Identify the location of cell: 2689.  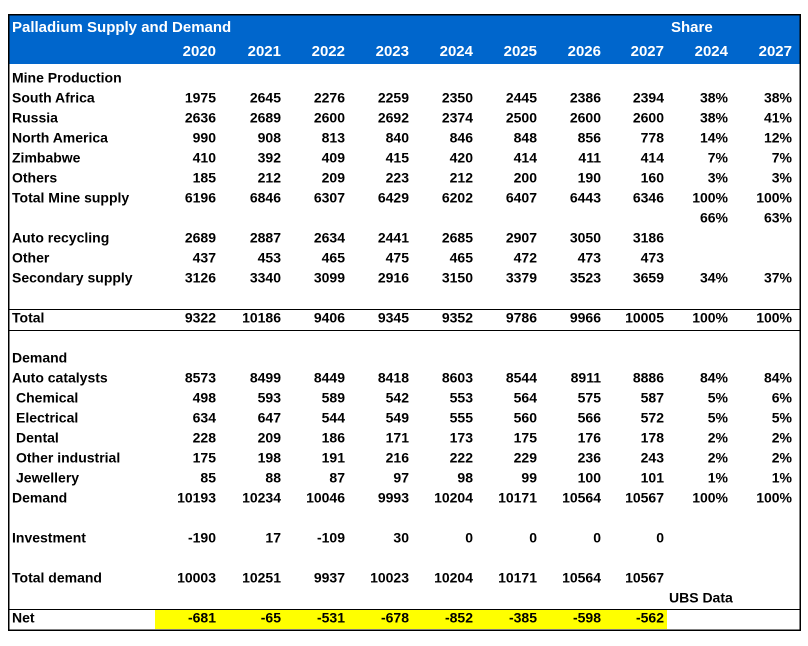
(200, 238).